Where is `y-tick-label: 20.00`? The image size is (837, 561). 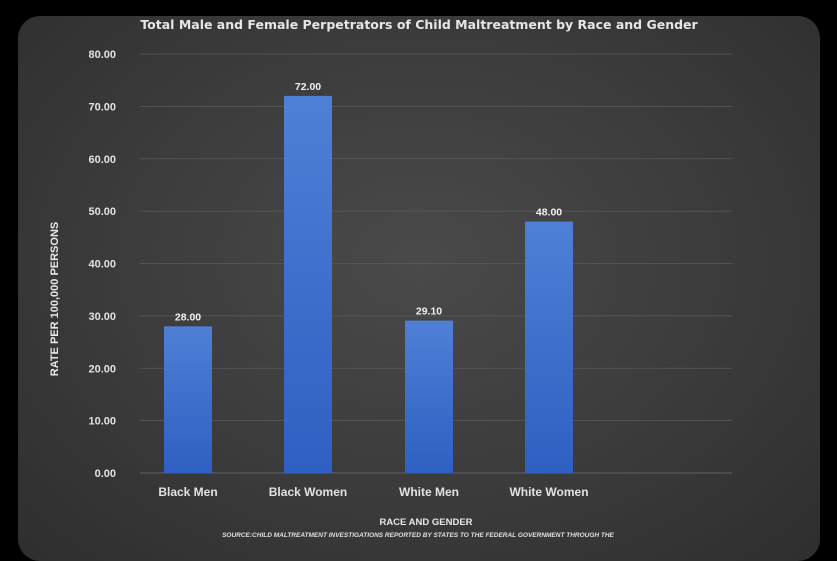 y-tick-label: 20.00 is located at coordinates (102, 369).